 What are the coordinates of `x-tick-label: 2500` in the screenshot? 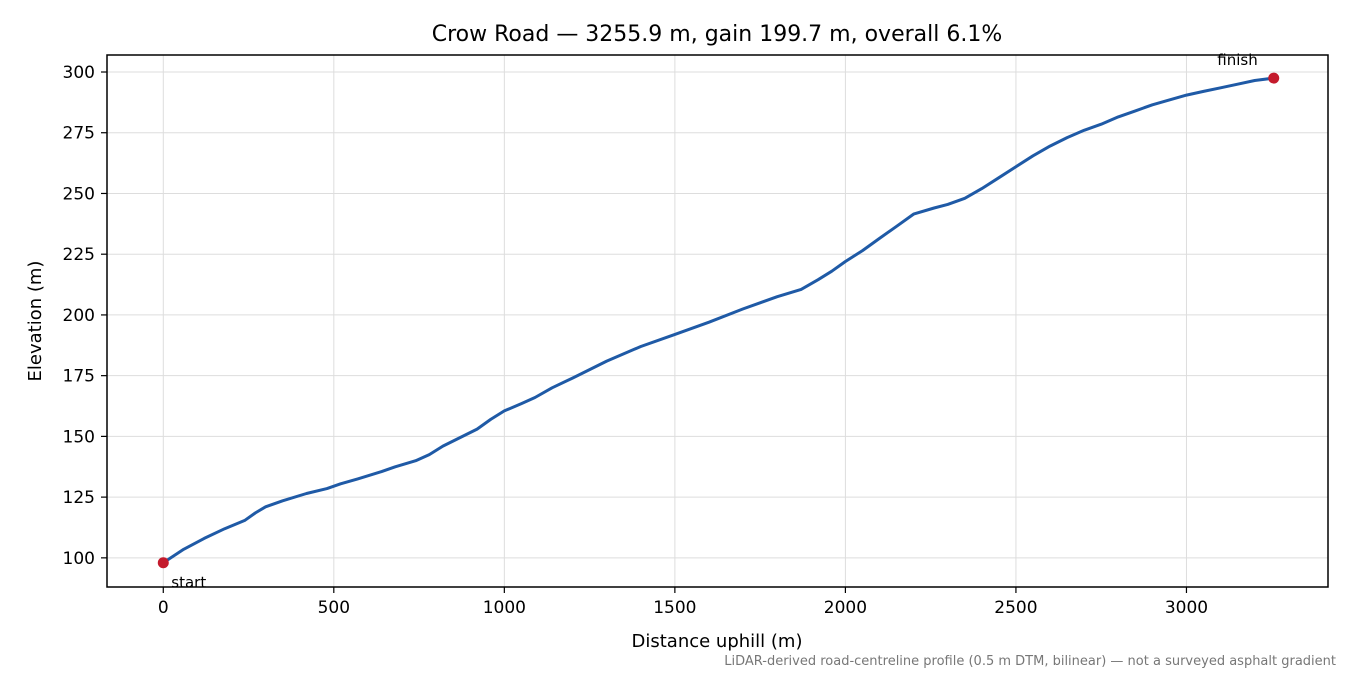 It's located at (1015, 608).